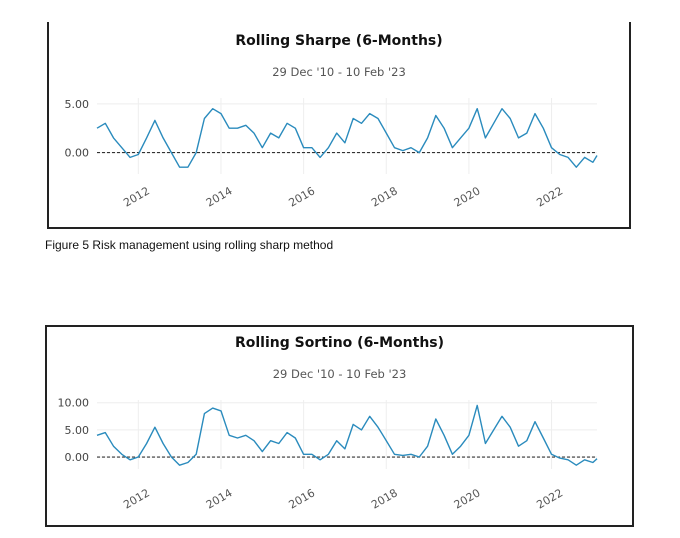 The height and width of the screenshot is (538, 680). Describe the element at coordinates (384, 498) in the screenshot. I see `sortino-x-tick-label: 2018` at that location.